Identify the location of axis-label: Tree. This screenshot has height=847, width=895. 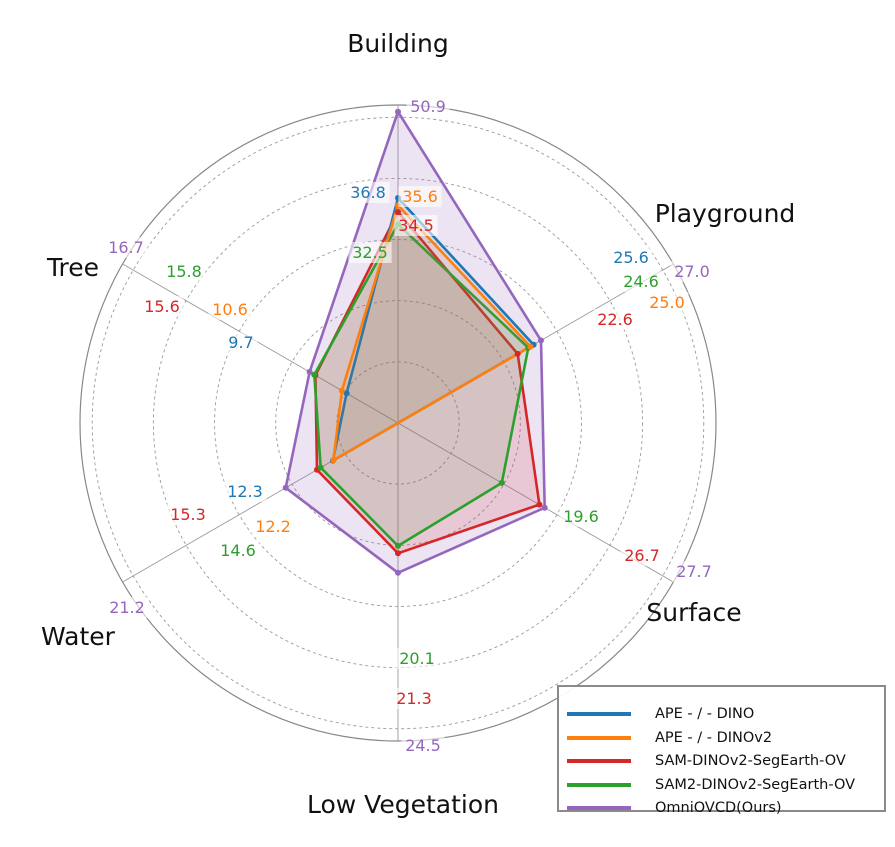
(72, 267).